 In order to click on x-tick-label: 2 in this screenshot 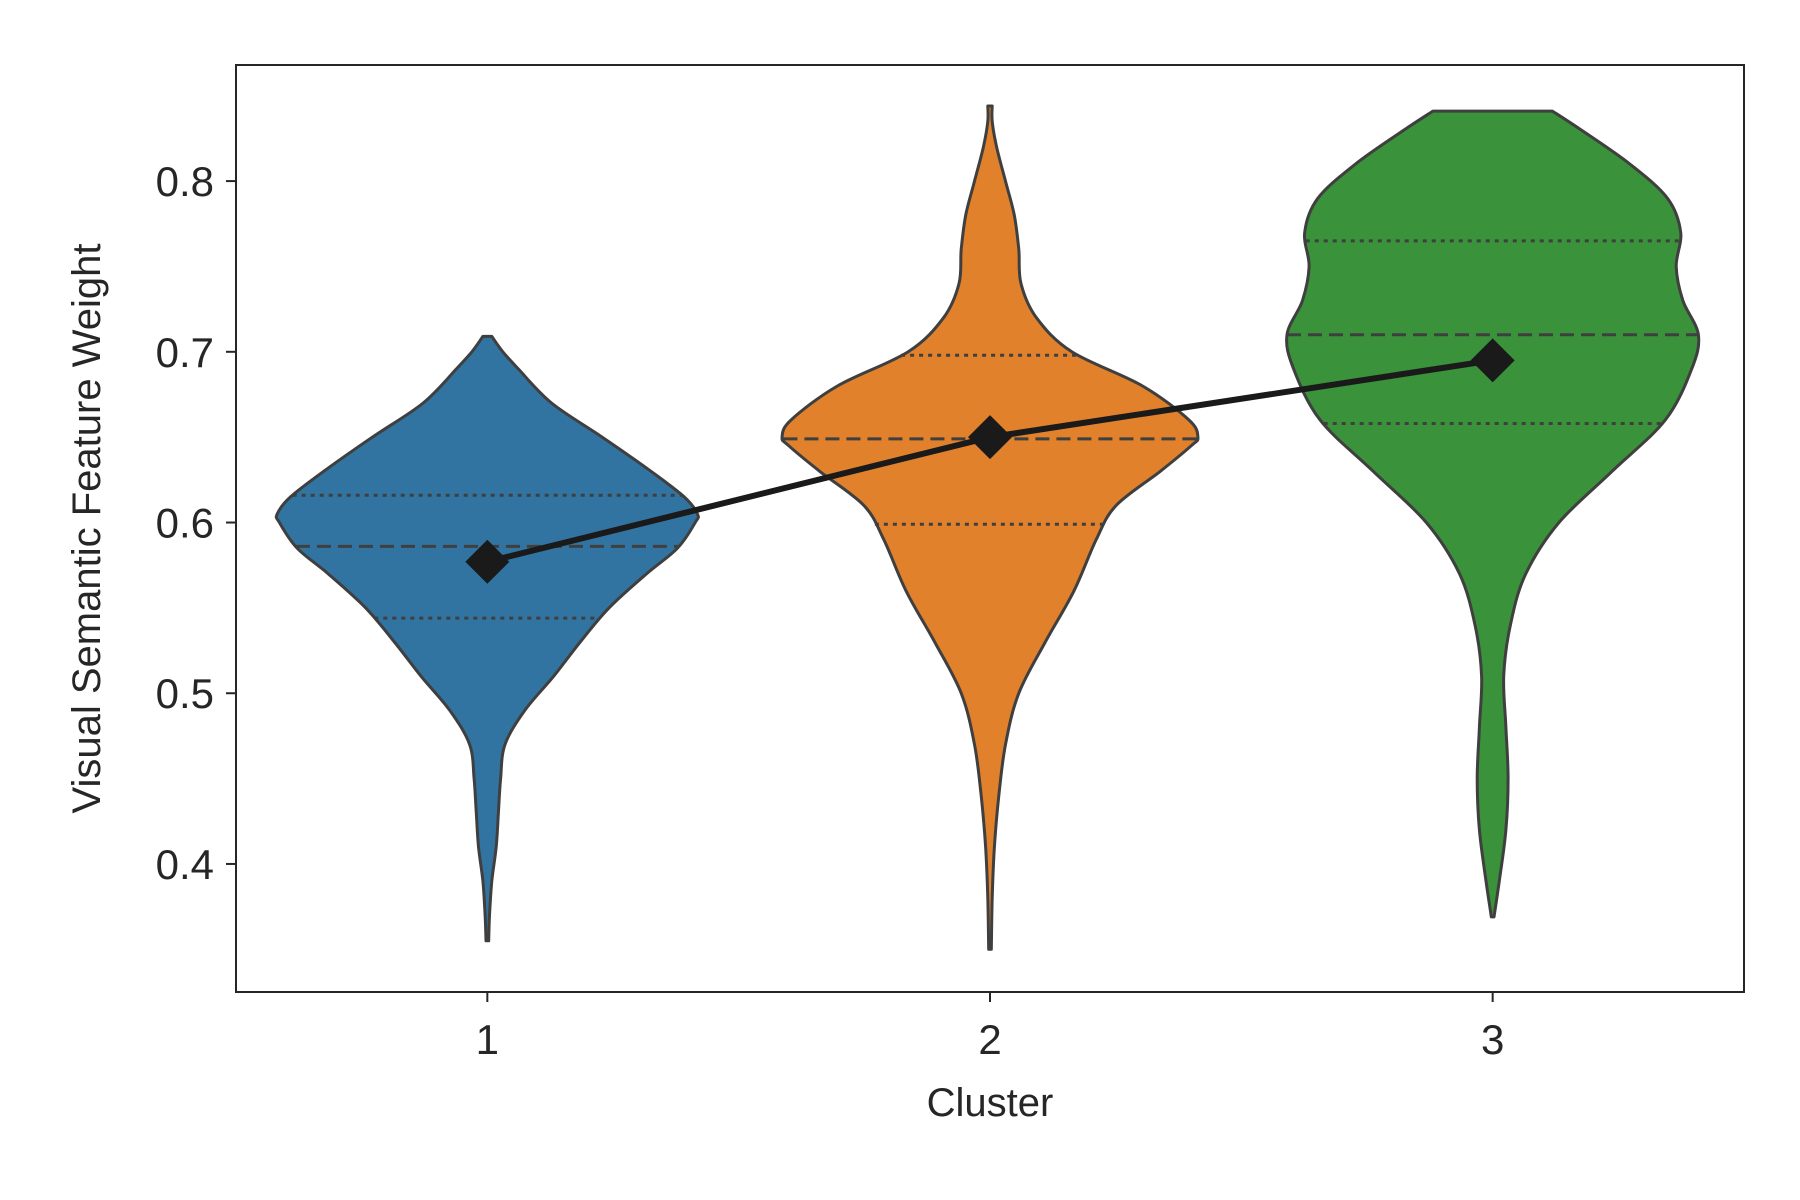, I will do `click(989, 1039)`.